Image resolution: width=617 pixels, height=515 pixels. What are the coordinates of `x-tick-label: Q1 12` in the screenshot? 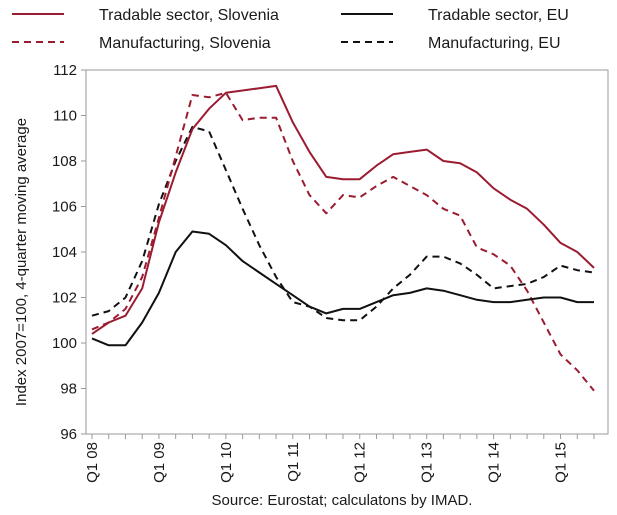 It's located at (360, 462).